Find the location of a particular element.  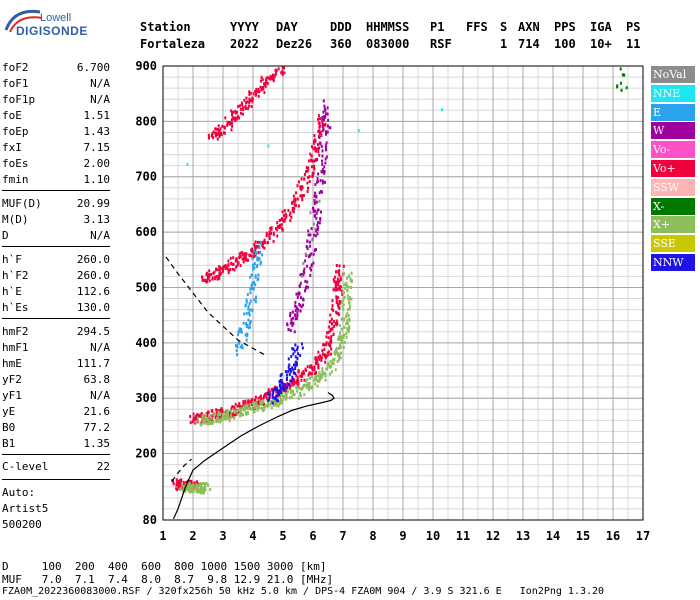

x-tick-label: 9 is located at coordinates (402, 536).